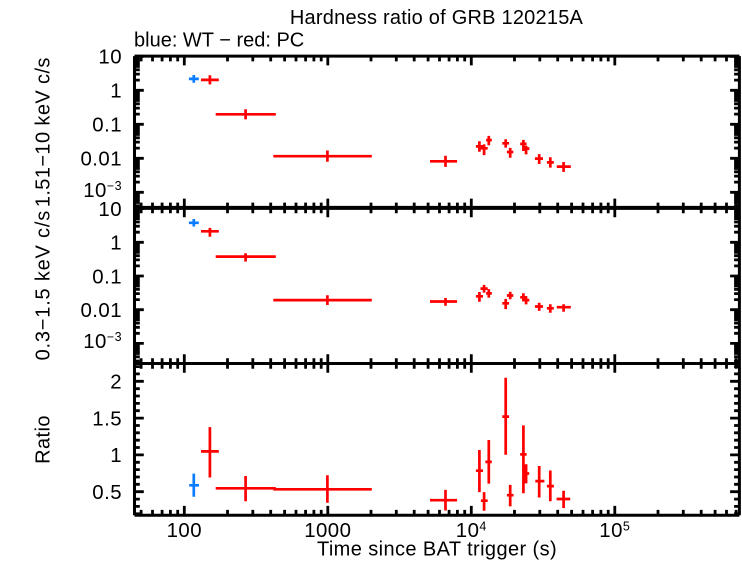 Image resolution: width=742 pixels, height=566 pixels. Describe the element at coordinates (614, 531) in the screenshot. I see `svg-text: 10⁵` at that location.